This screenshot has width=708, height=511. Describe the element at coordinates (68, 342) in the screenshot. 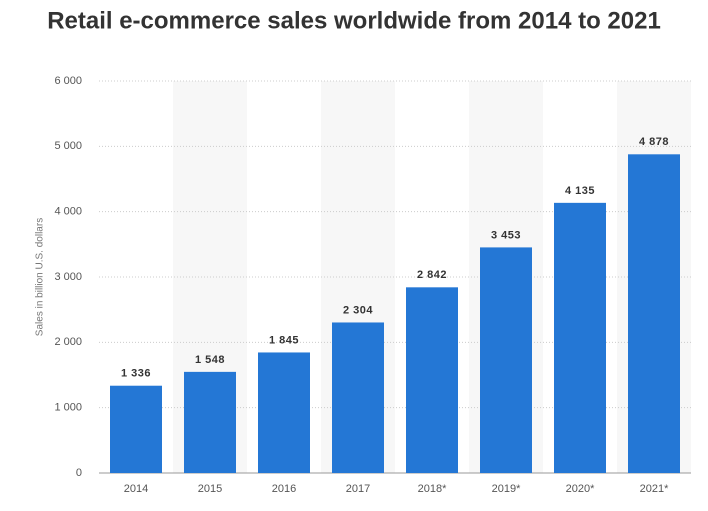

I see `y-tick-label: 2 000` at that location.